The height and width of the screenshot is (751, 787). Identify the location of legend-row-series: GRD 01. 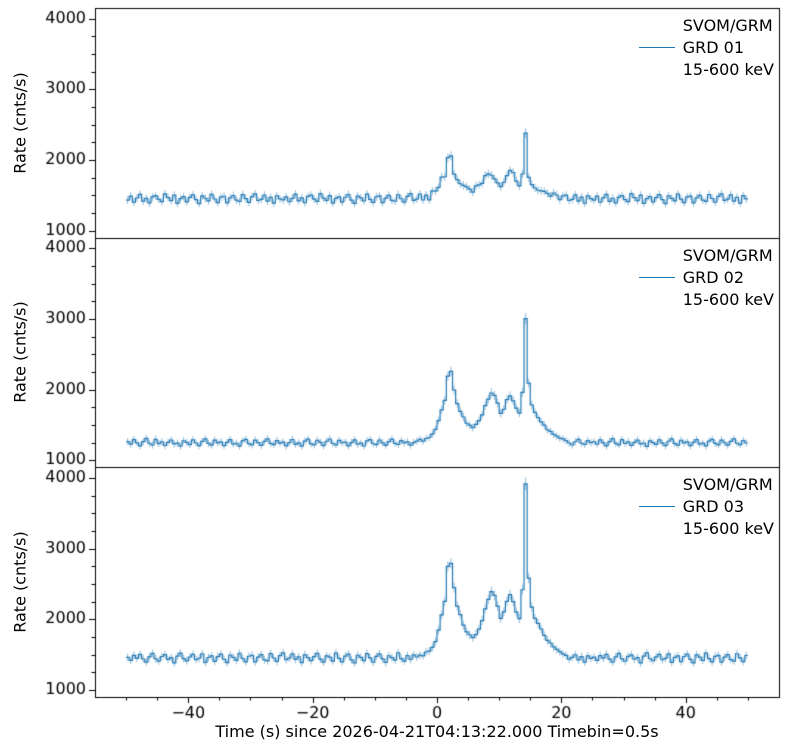
(706, 47).